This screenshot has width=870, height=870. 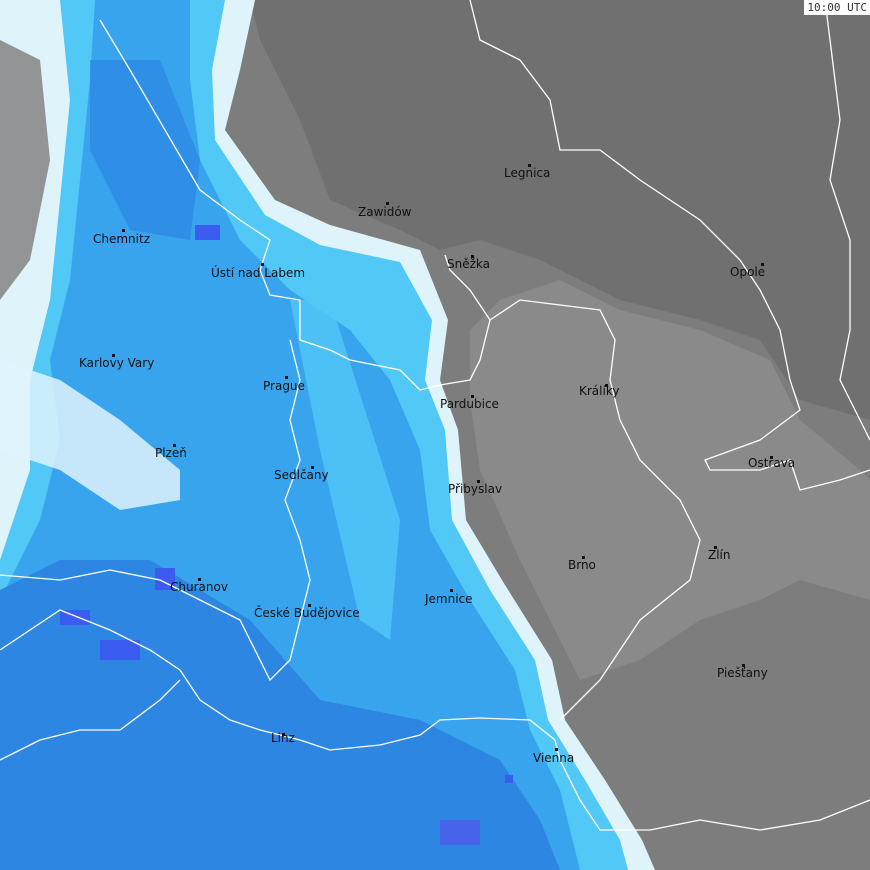 What do you see at coordinates (385, 212) in the screenshot?
I see `city-label: Zawidów` at bounding box center [385, 212].